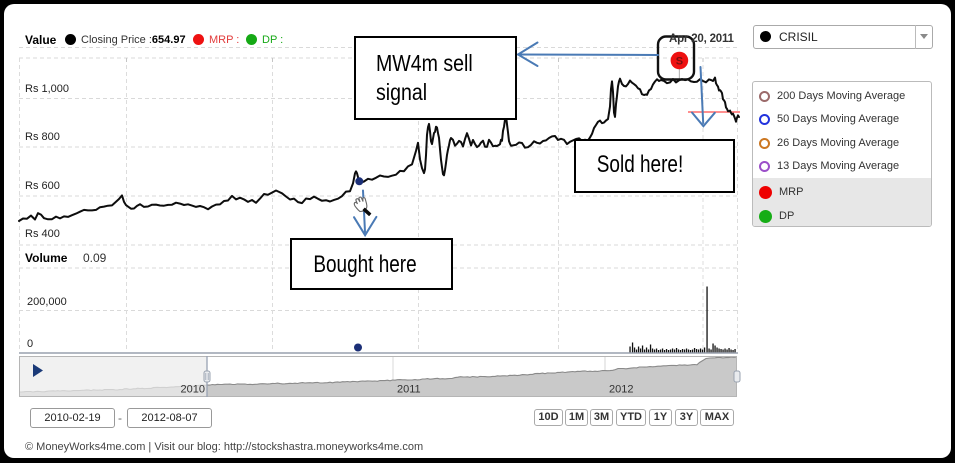 The height and width of the screenshot is (463, 955). What do you see at coordinates (193, 390) in the screenshot?
I see `svg-text: 2010` at bounding box center [193, 390].